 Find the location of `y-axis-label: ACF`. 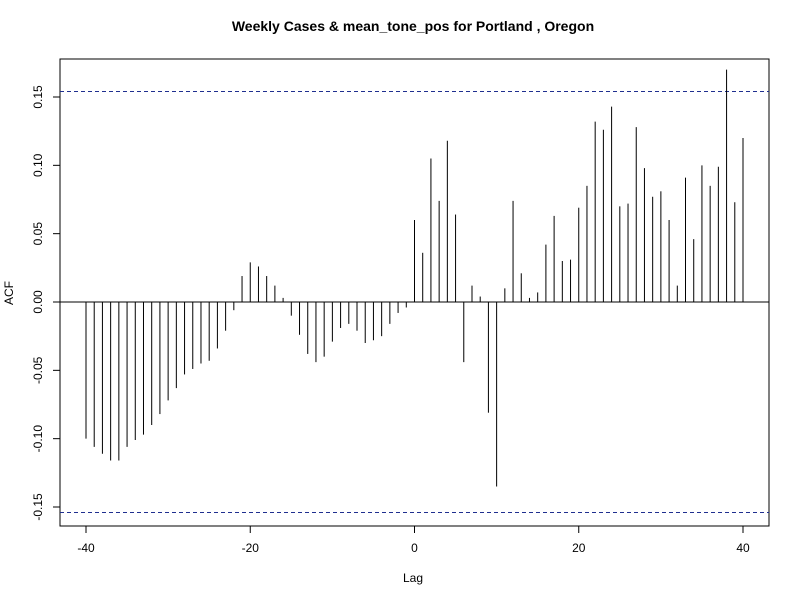

y-axis-label: ACF is located at coordinates (9, 293).